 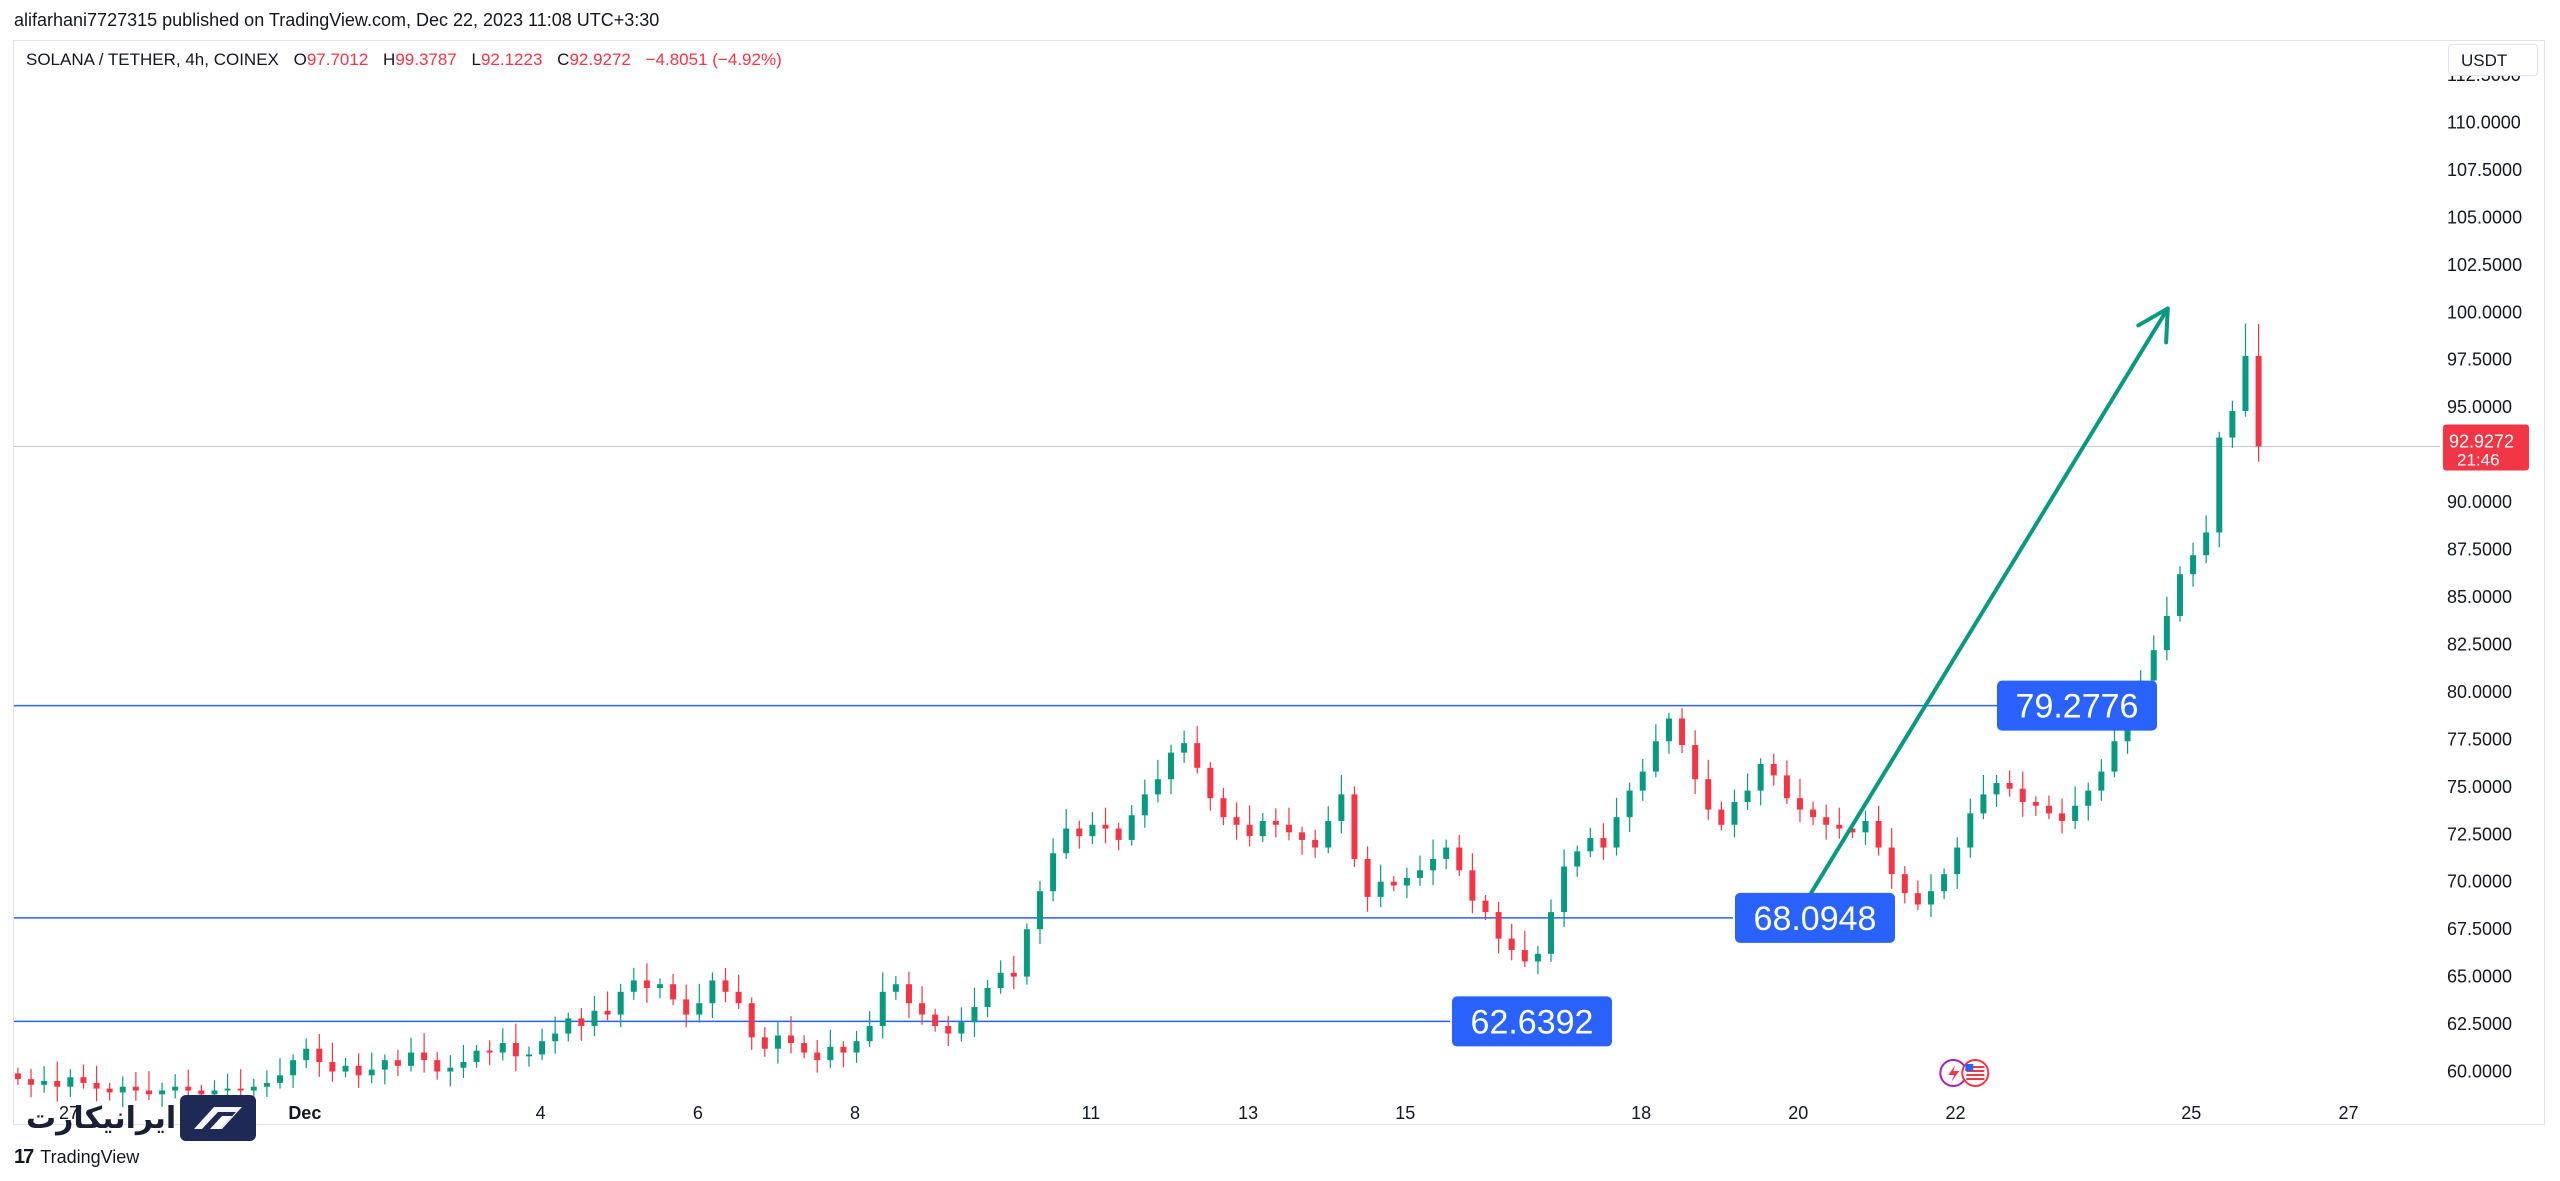 What do you see at coordinates (101, 1118) in the screenshot?
I see `logo-text: ایرانیکارت` at bounding box center [101, 1118].